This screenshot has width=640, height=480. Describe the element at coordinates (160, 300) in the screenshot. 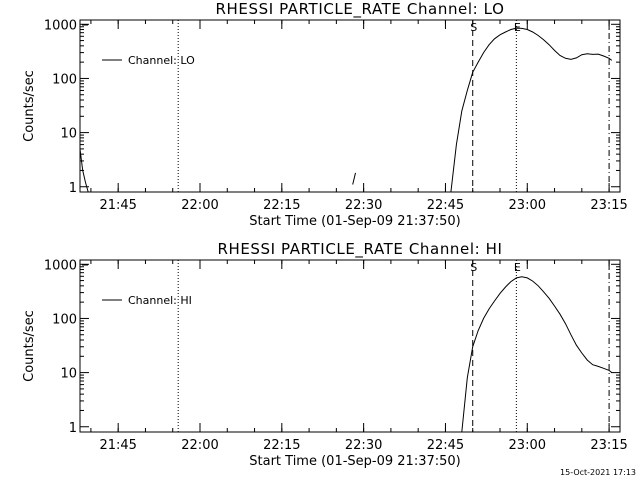

I see `legend-label: Channel: HI` at that location.